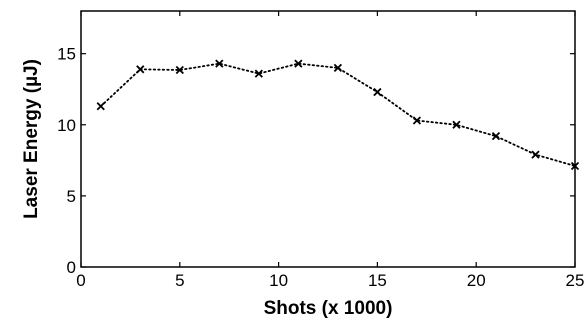 This screenshot has height=321, width=587. What do you see at coordinates (278, 280) in the screenshot?
I see `x-tick-label: 10` at bounding box center [278, 280].